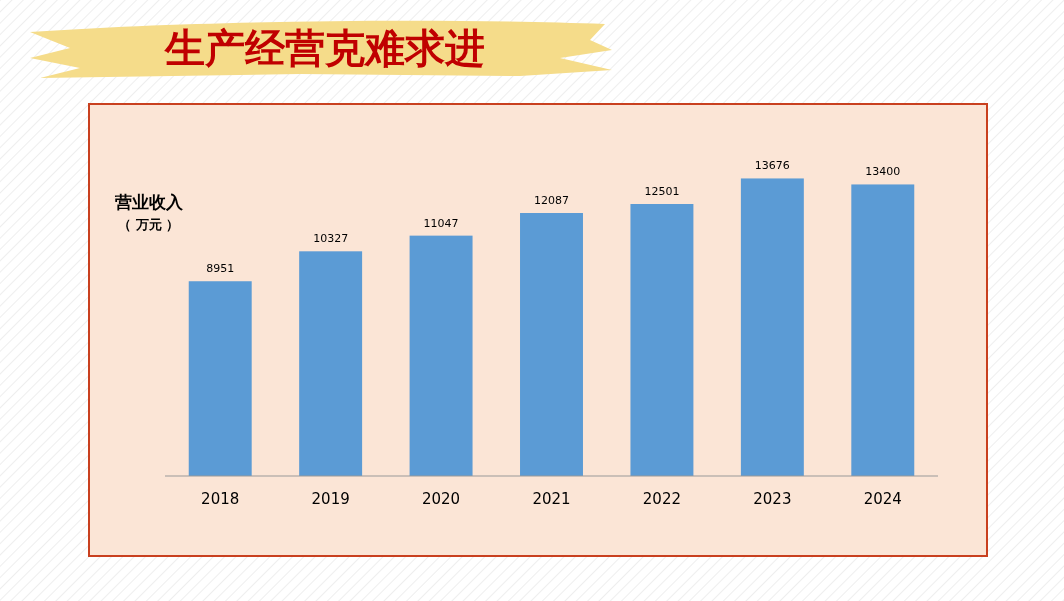  What do you see at coordinates (883, 172) in the screenshot?
I see `data-label: 13400` at bounding box center [883, 172].